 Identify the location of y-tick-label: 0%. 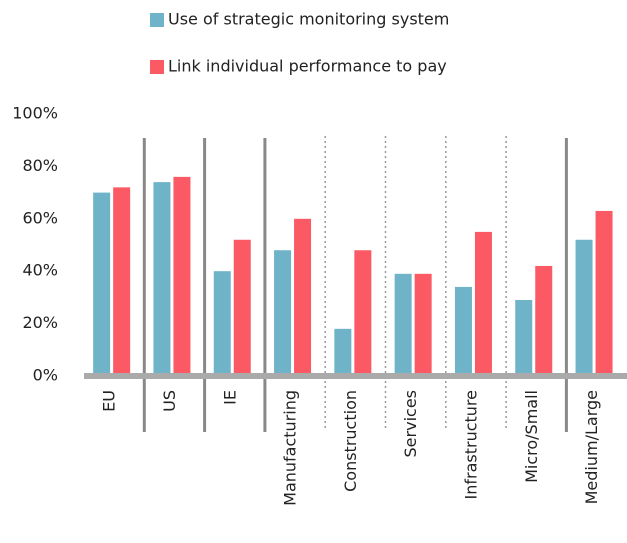
(45, 375).